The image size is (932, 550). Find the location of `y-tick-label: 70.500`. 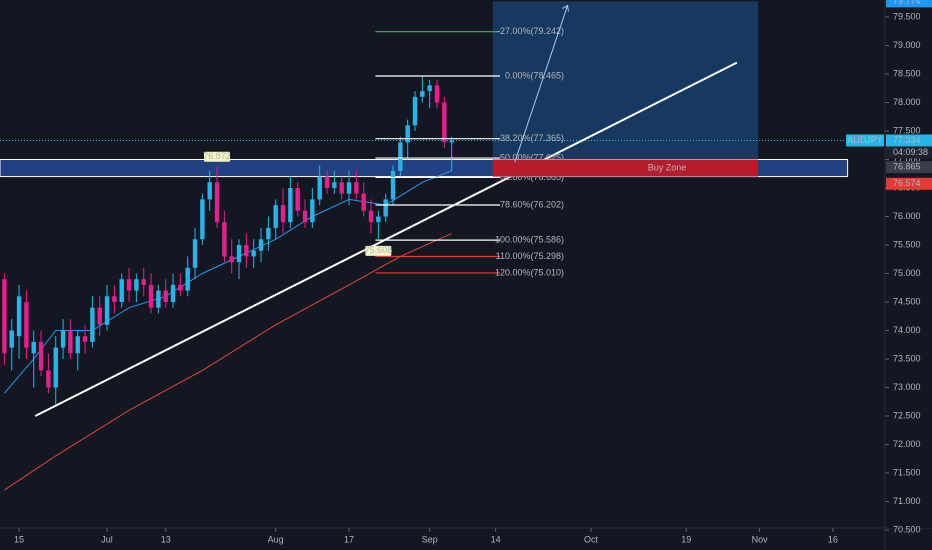

y-tick-label: 70.500 is located at coordinates (907, 529).